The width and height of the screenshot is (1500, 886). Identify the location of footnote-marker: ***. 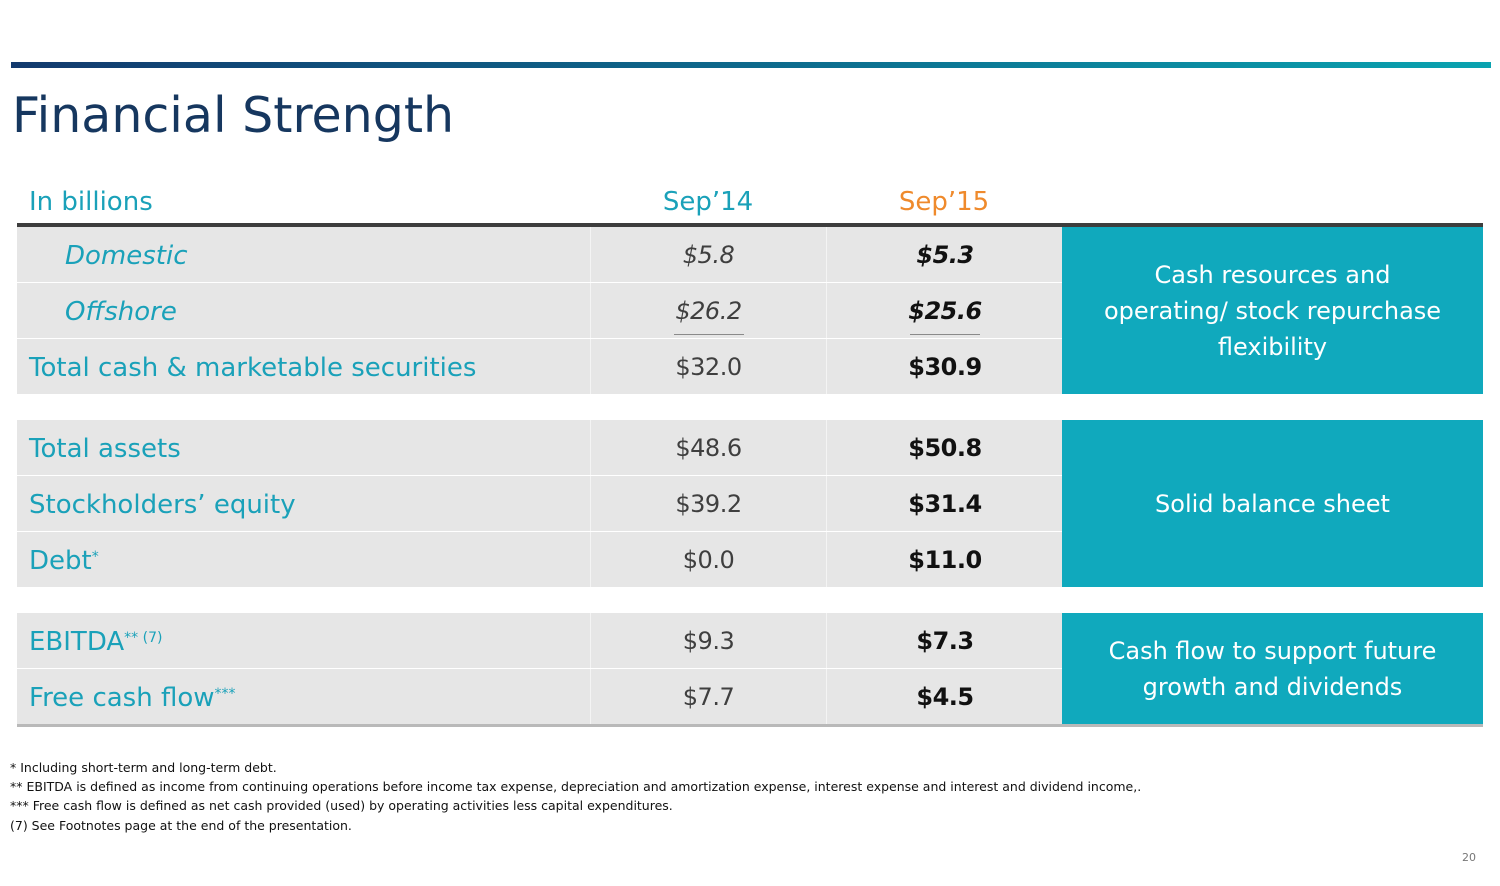
(225, 694).